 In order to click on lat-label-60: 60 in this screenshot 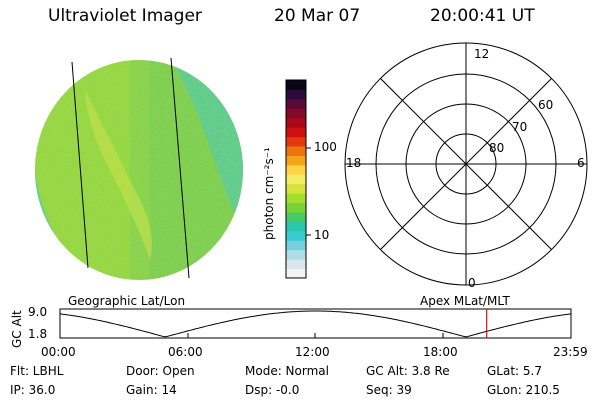, I will do `click(546, 105)`.